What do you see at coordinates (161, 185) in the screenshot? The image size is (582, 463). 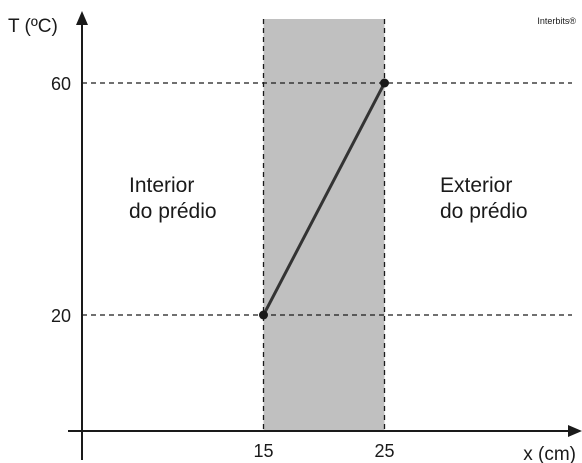 I see `interior-label-line-1: Interior` at bounding box center [161, 185].